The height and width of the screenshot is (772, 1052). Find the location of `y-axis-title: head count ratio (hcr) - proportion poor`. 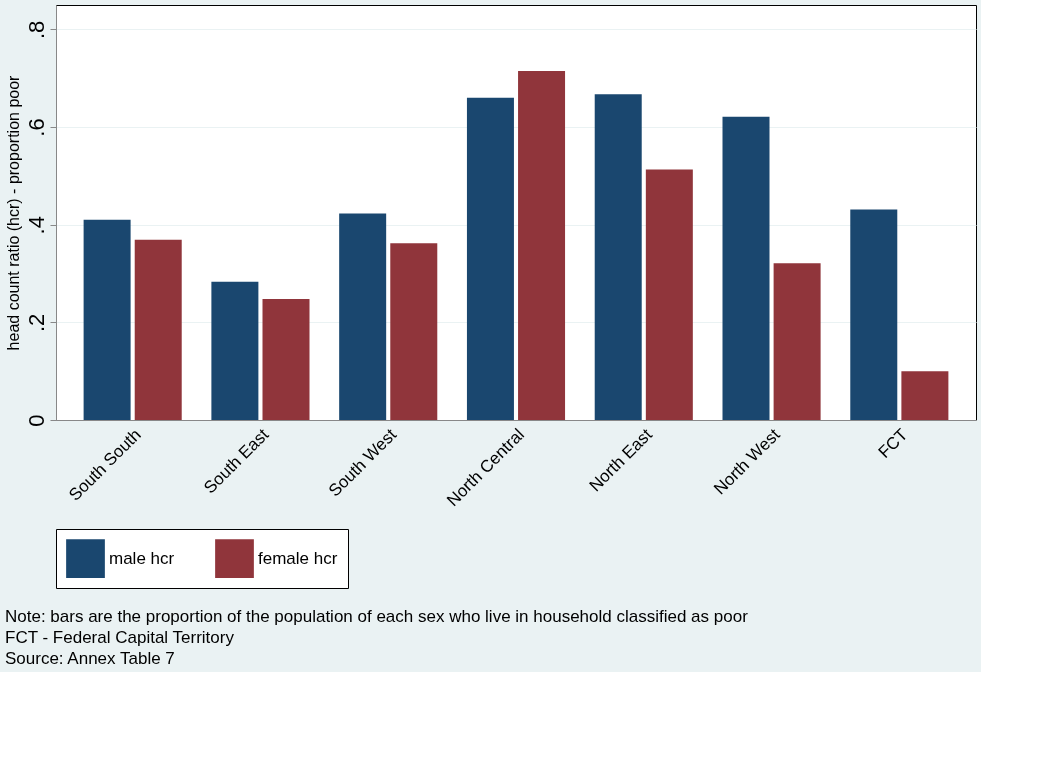

y-axis-title: head count ratio (hcr) - proportion poor is located at coordinates (13, 212).